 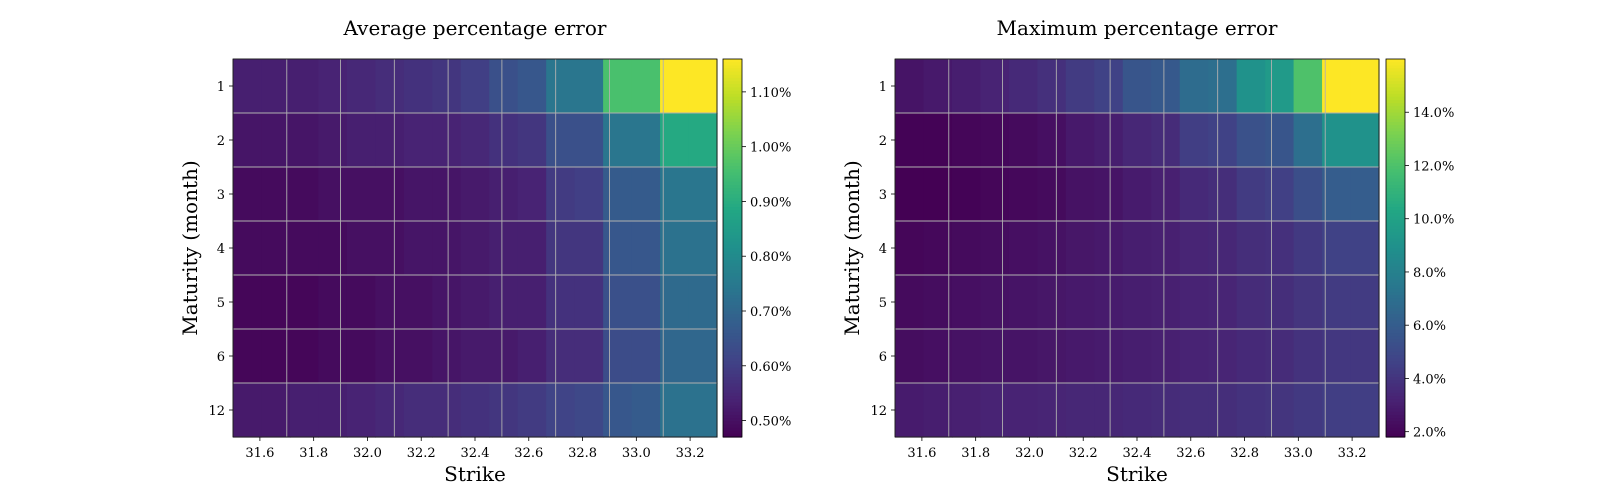 I want to click on colorbar-tick-label: 0.60%, so click(x=770, y=367).